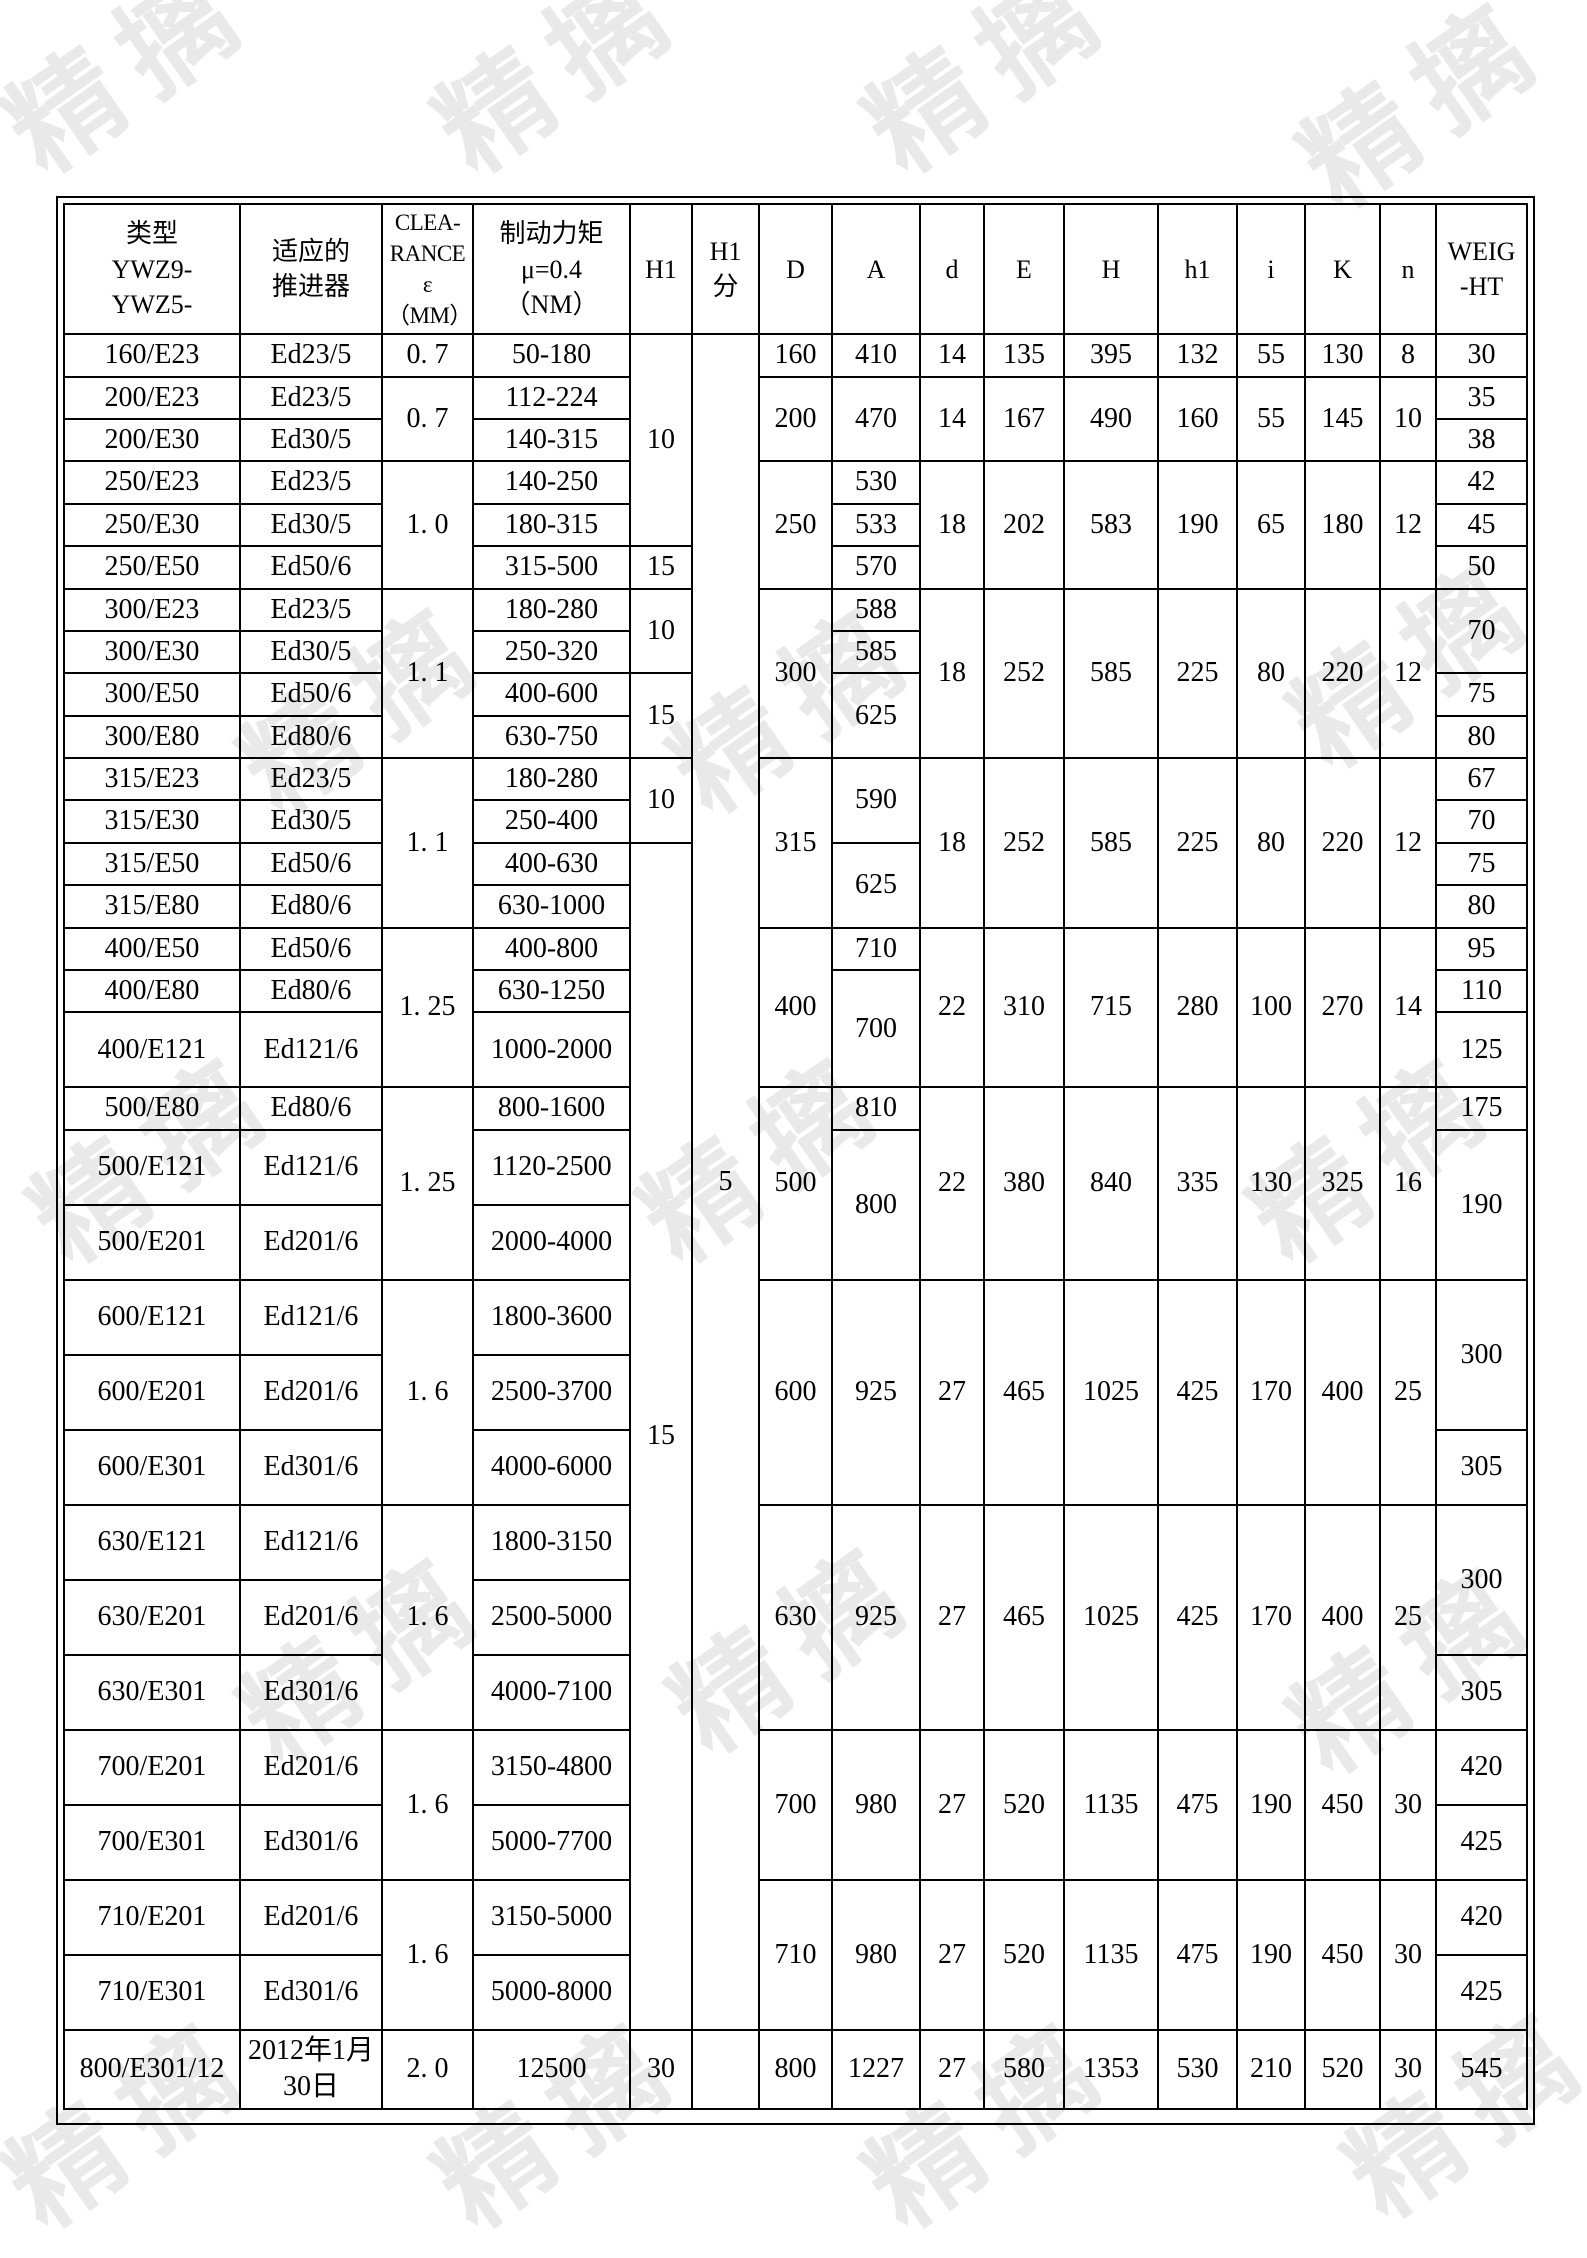 This screenshot has width=1587, height=2258. Describe the element at coordinates (952, 1804) in the screenshot. I see `cell-d: 27` at that location.